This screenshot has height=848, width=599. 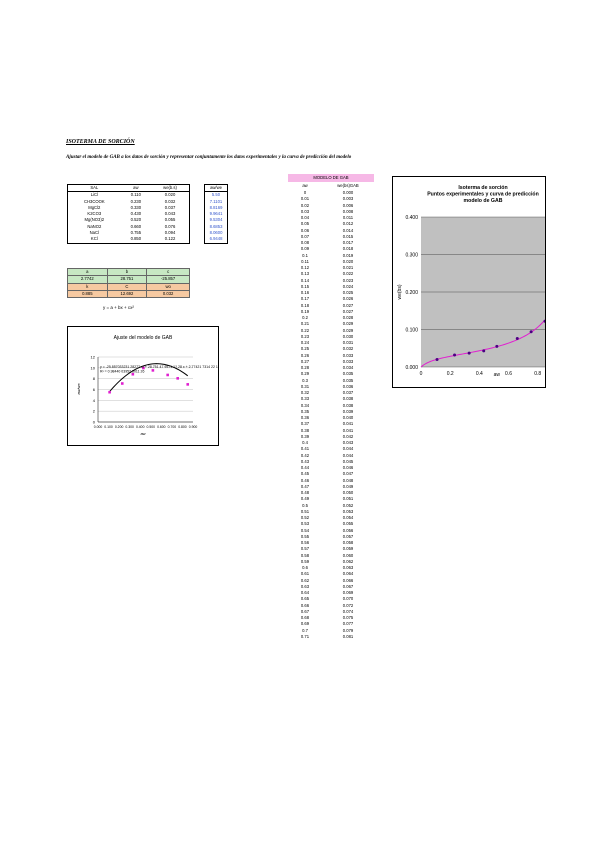 I want to click on x-tick-label: 0.2, so click(x=450, y=374).